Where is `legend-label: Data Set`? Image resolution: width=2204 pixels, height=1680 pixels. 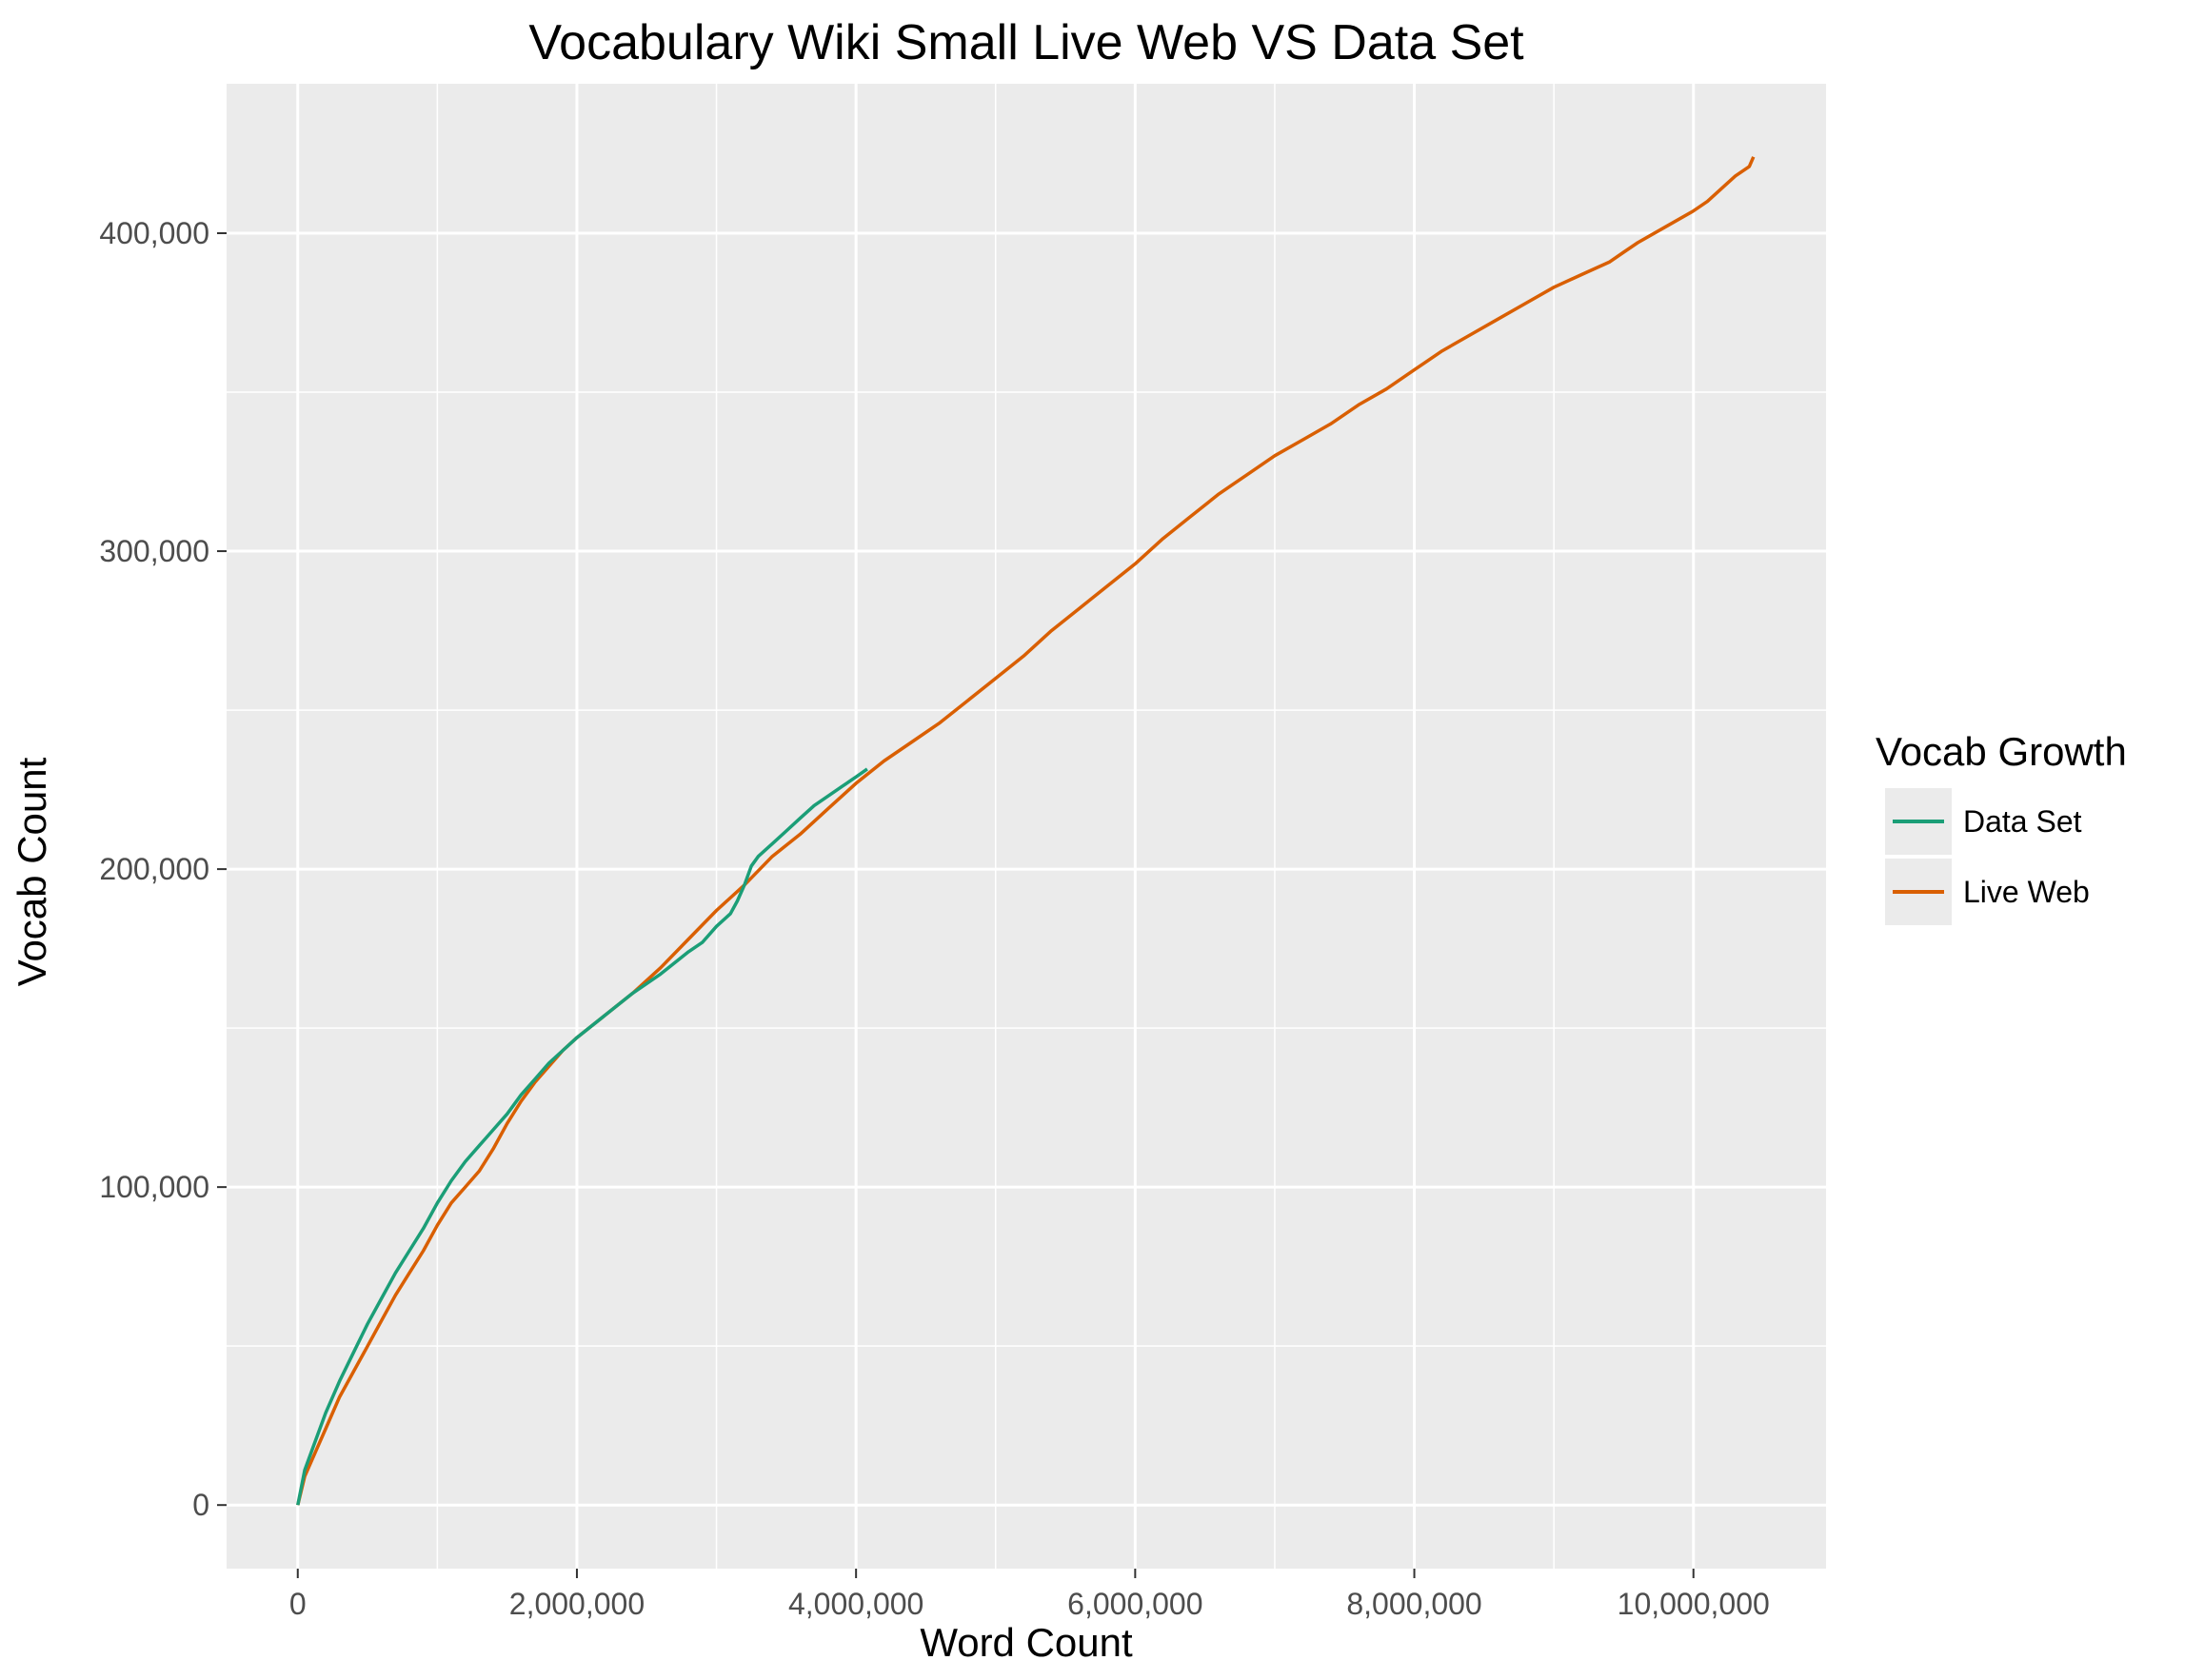
legend-label: Data Set is located at coordinates (2023, 821).